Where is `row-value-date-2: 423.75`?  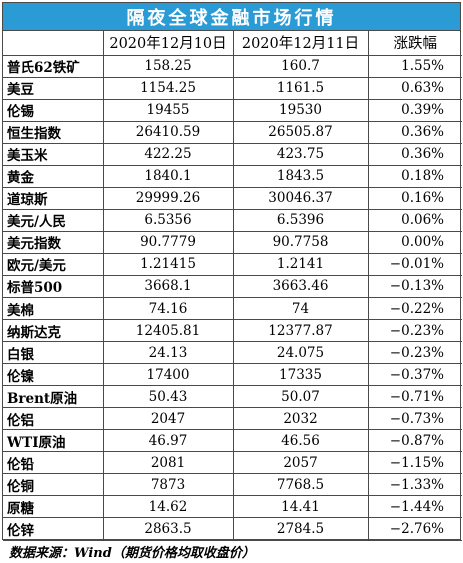 row-value-date-2: 423.75 is located at coordinates (301, 154).